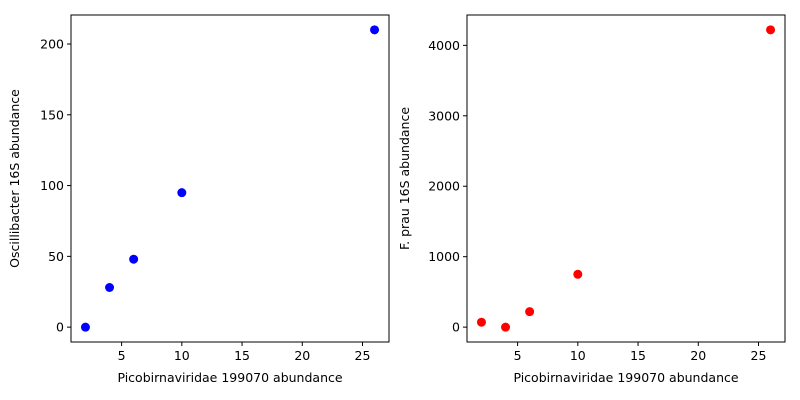 The width and height of the screenshot is (800, 400). What do you see at coordinates (444, 256) in the screenshot?
I see `y-tick-label: 1000` at bounding box center [444, 256].